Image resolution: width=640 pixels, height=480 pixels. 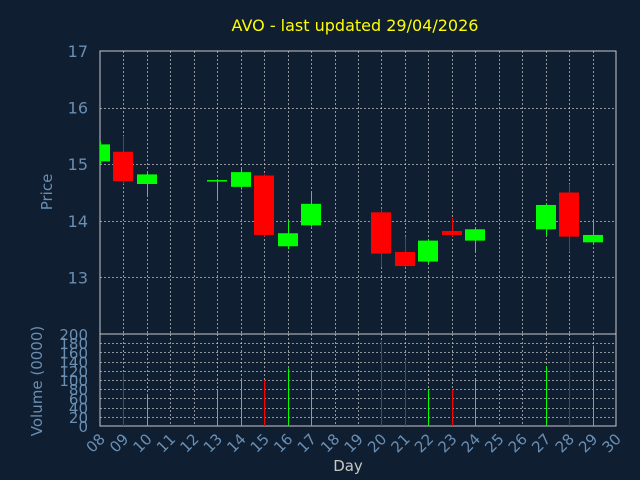 What do you see at coordinates (260, 443) in the screenshot?
I see `x-tick-label: 15` at bounding box center [260, 443].